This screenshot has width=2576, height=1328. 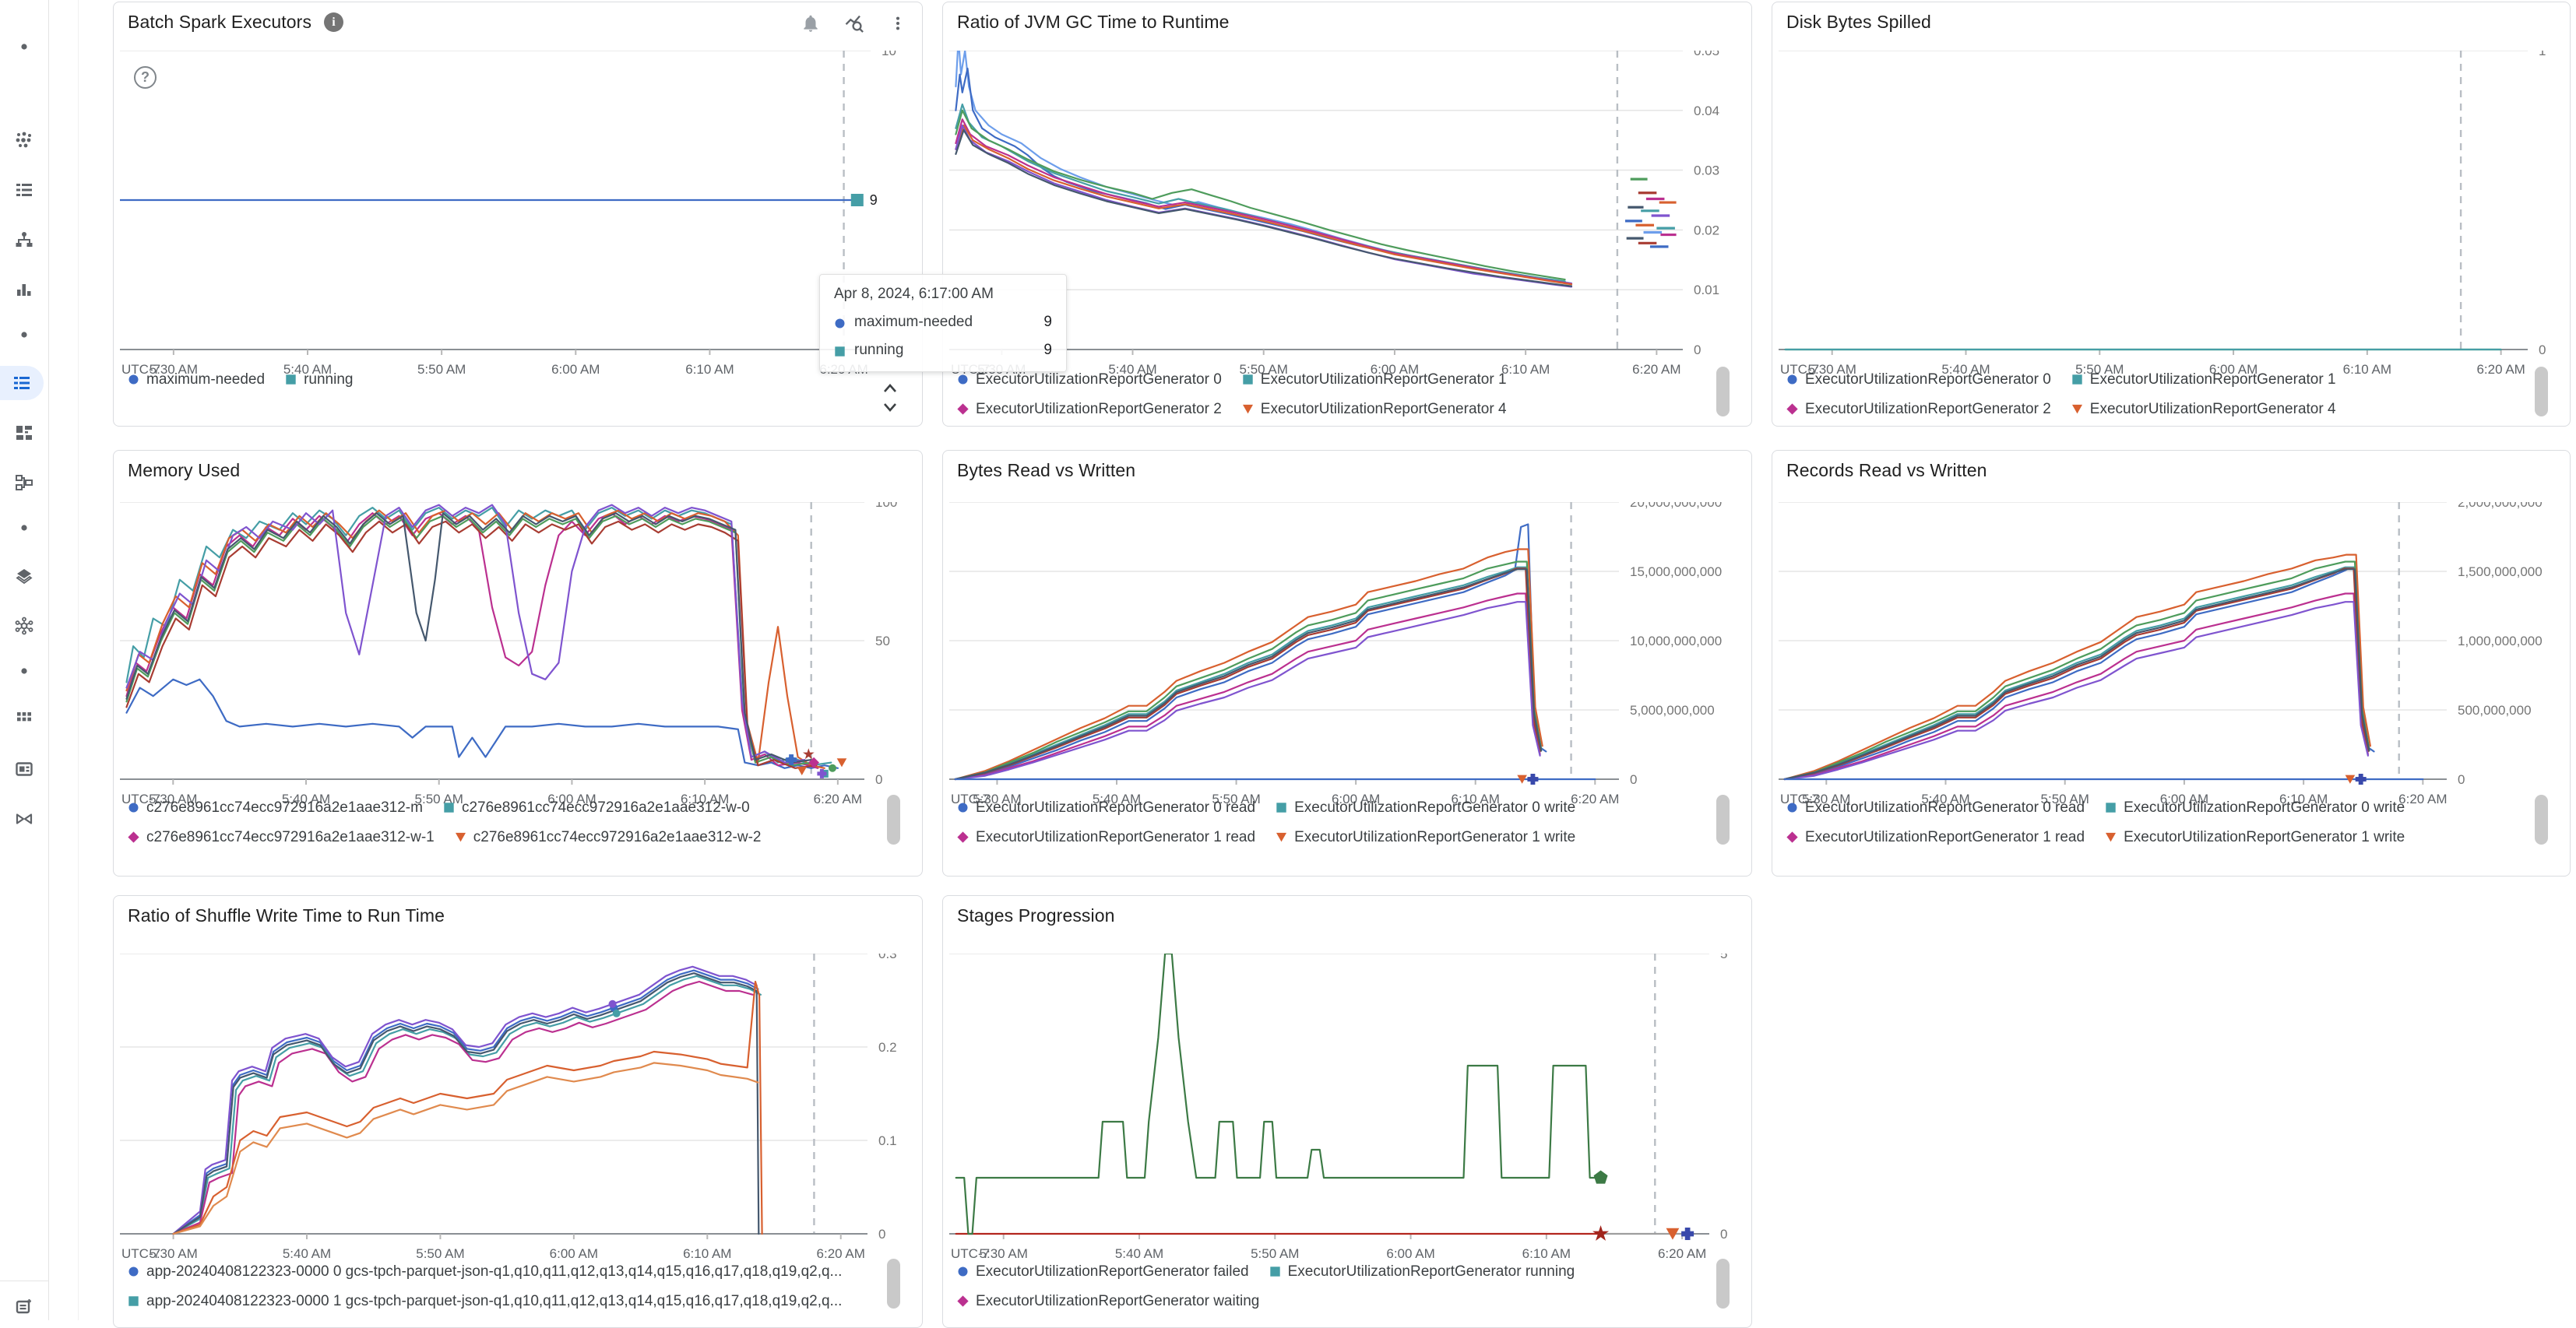 What do you see at coordinates (1706, 290) in the screenshot?
I see `svg-text: 0.01` at bounding box center [1706, 290].